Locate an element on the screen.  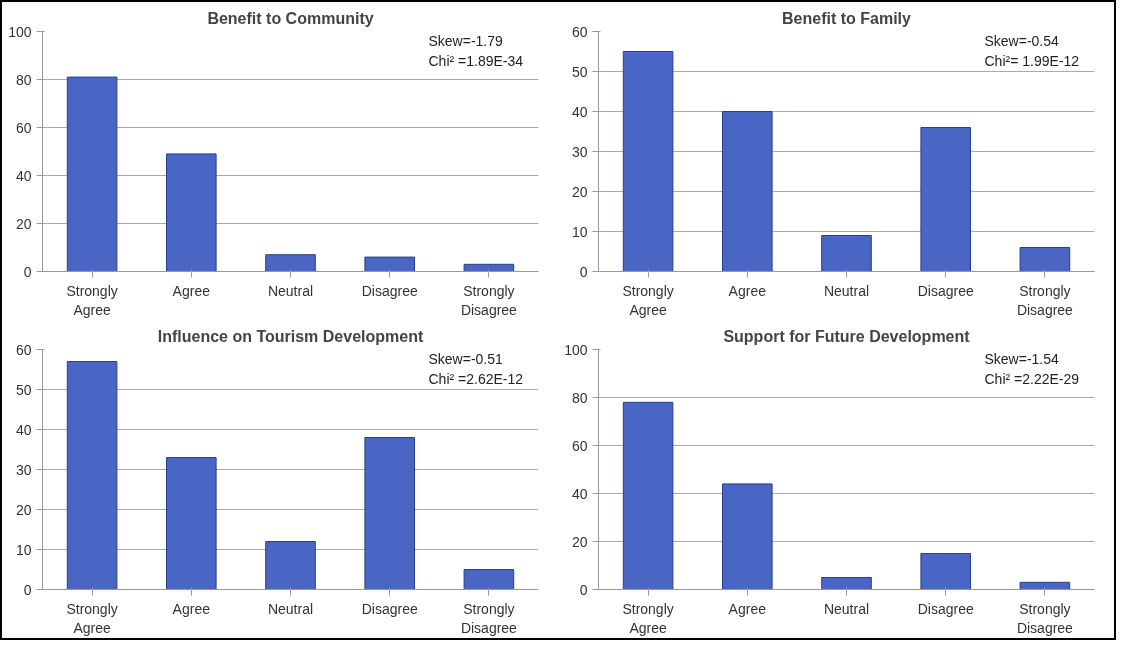
chart-title: Influence on Tourism Development is located at coordinates (290, 336).